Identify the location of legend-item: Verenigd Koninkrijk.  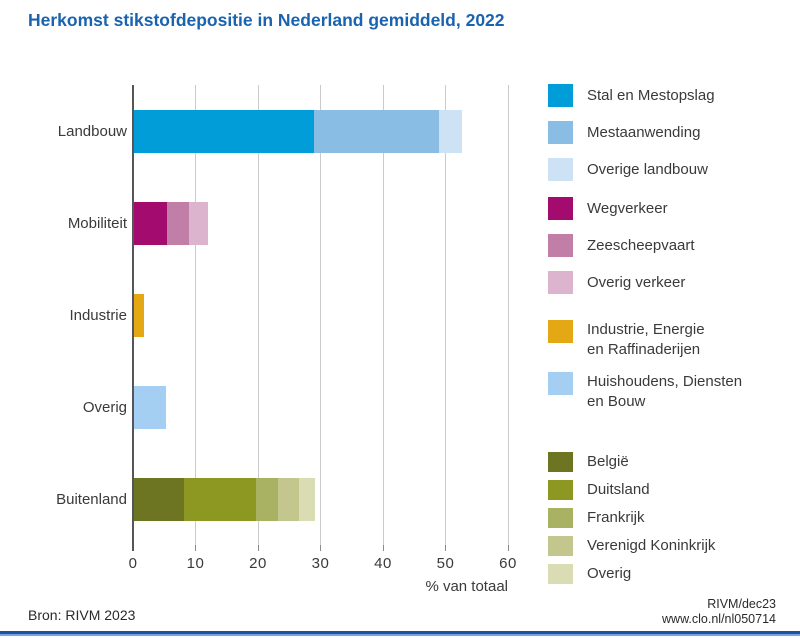
(670, 546).